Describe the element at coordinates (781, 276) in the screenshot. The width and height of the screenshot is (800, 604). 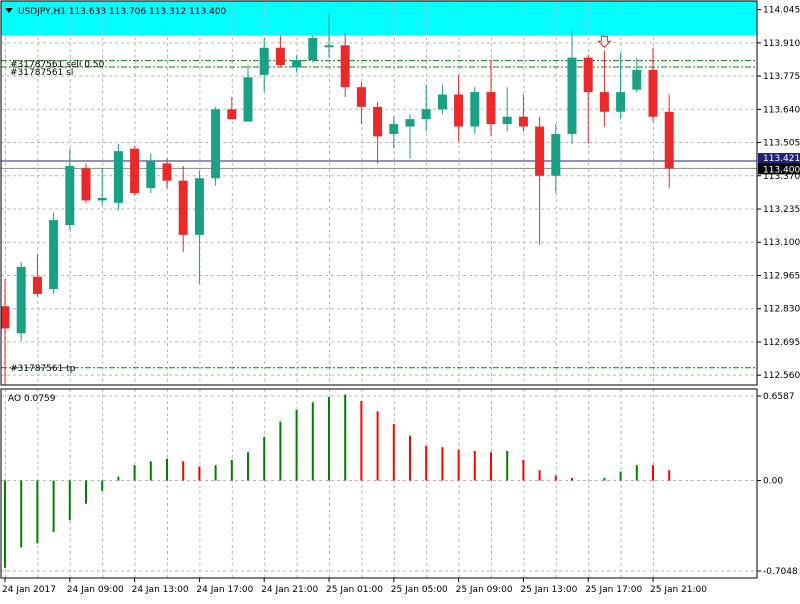
I see `price-axis-label: 112.965` at that location.